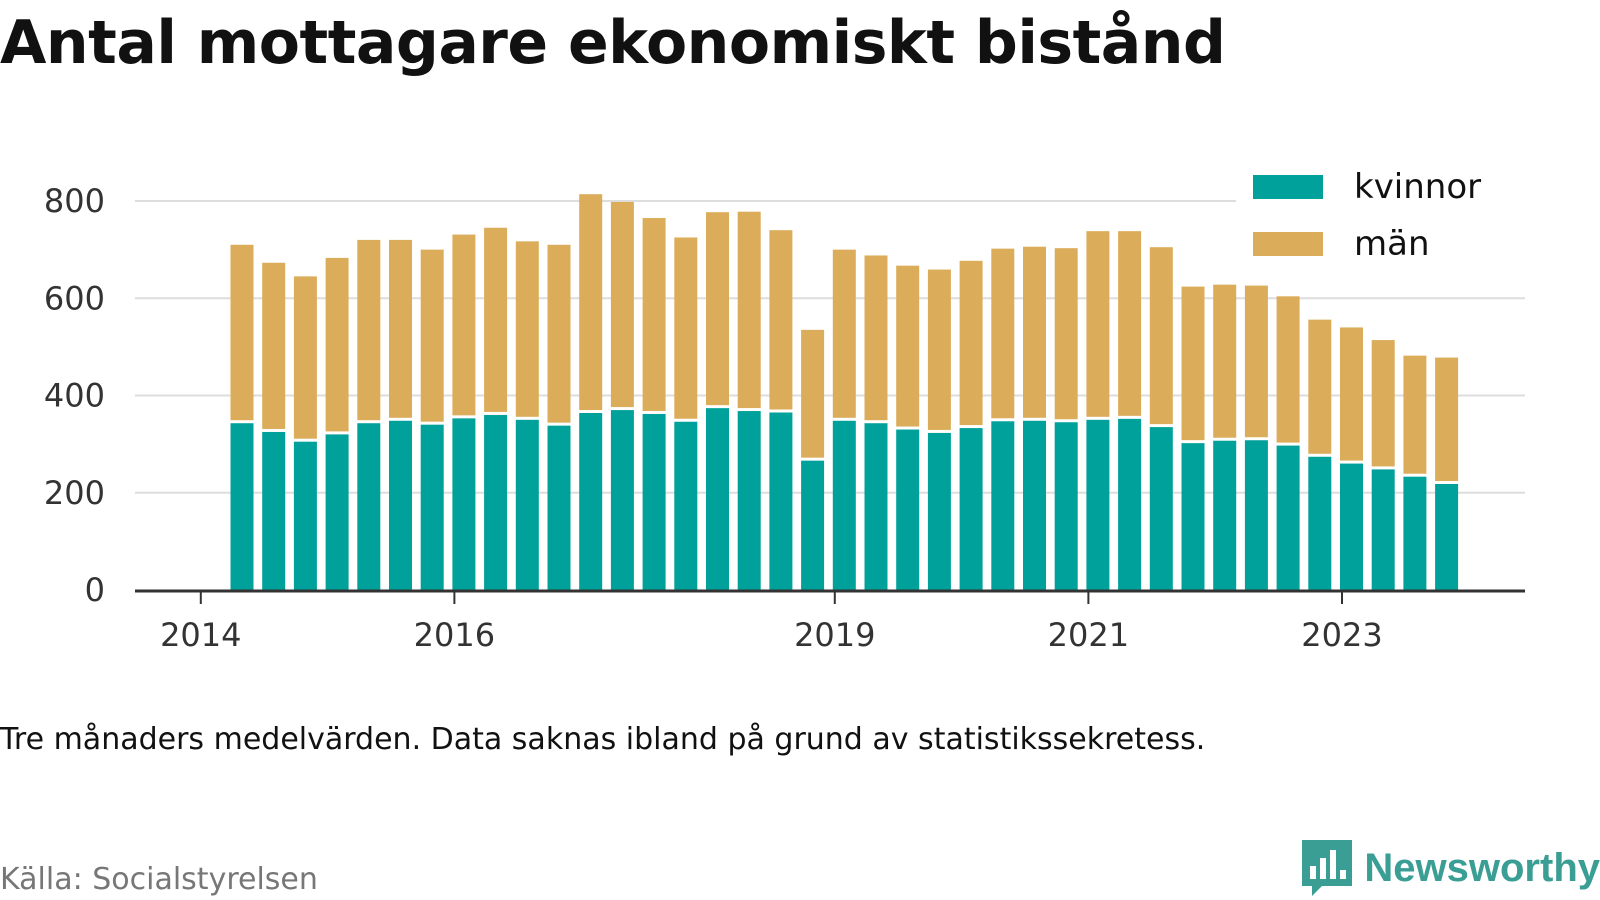  I want to click on y-tick-label: 600, so click(74, 298).